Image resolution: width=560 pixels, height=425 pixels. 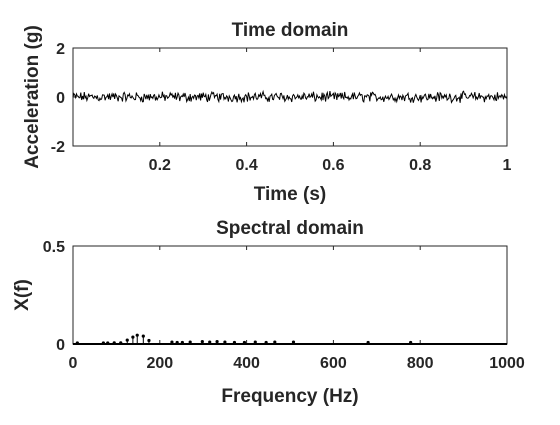 I want to click on spec-xtick-label: 600, so click(x=333, y=363).